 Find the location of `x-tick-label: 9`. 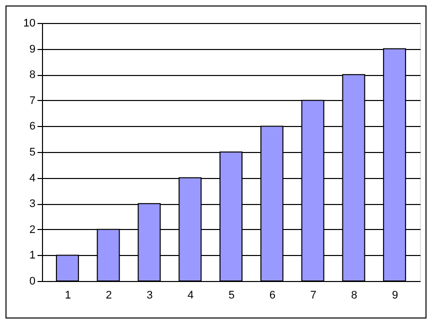

x-tick-label: 9 is located at coordinates (395, 296).